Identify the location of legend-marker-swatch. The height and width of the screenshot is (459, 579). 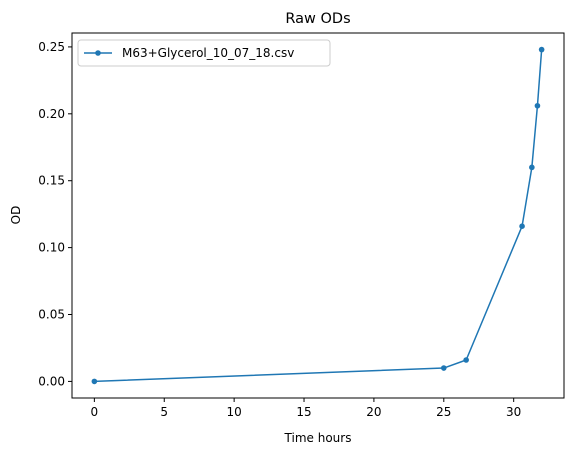
(98, 53).